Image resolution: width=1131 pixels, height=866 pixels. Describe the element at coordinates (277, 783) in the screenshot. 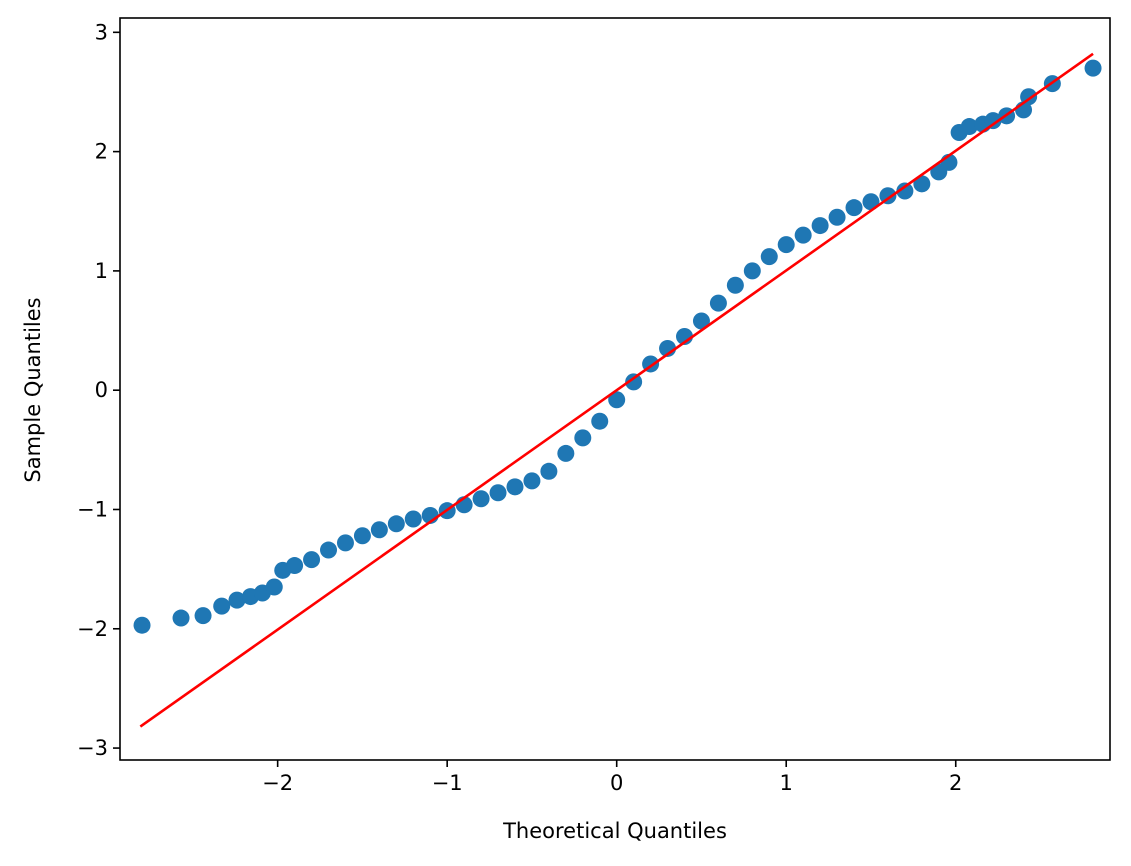

I see `x-tick-label: −2` at that location.